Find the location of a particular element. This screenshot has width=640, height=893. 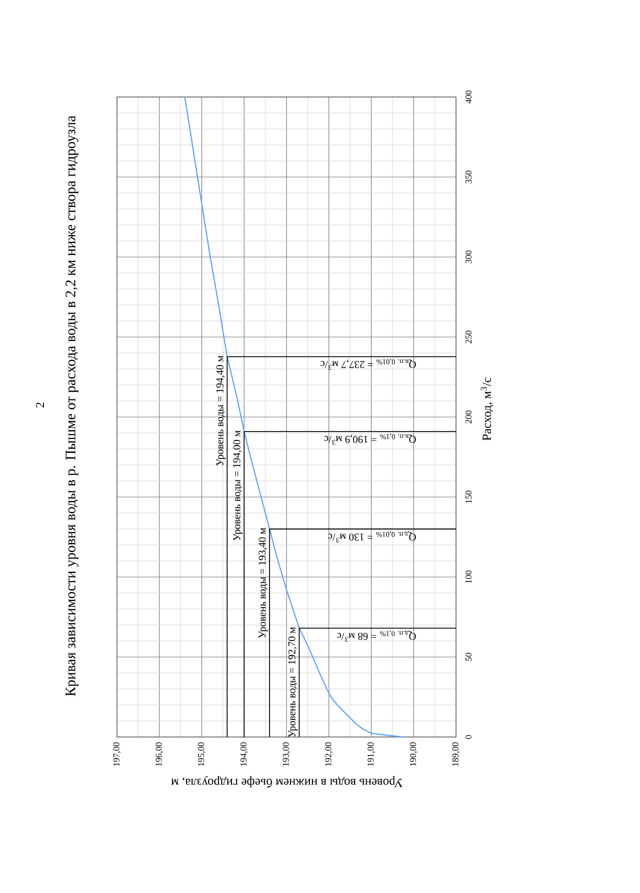

y-tick-label: 400 is located at coordinates (469, 97).